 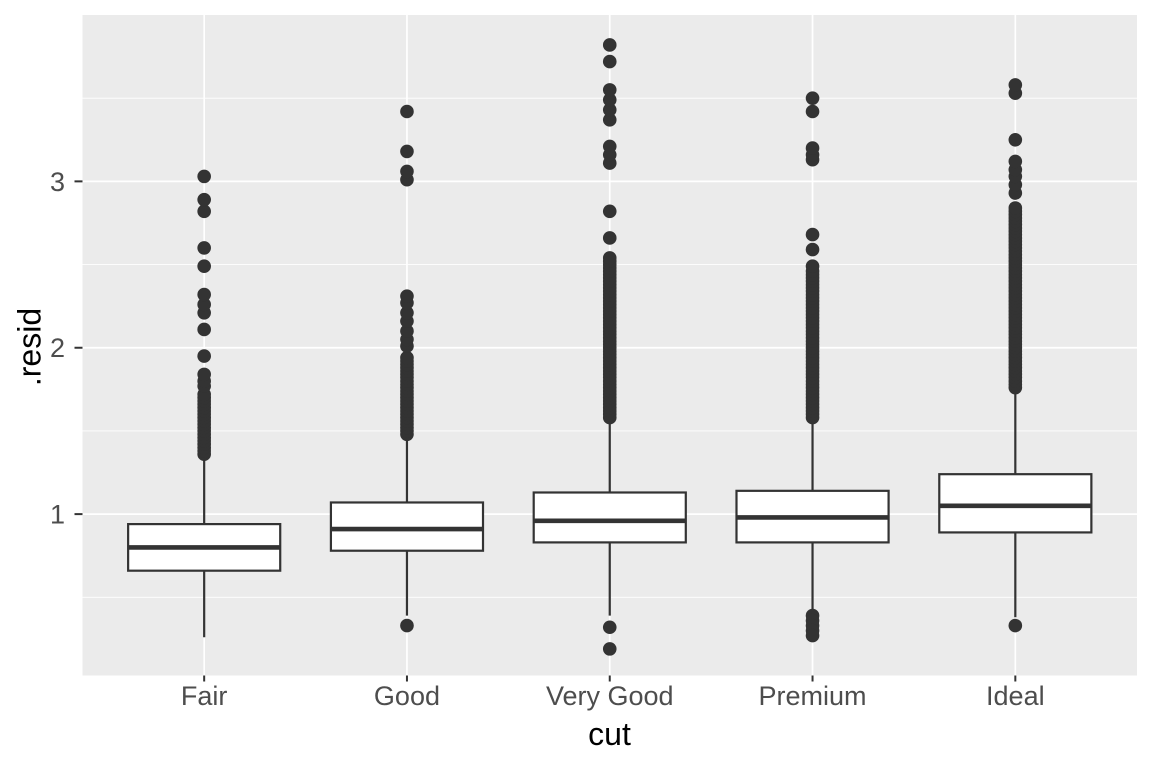 I want to click on x-tick-label-good: Good, so click(x=407, y=696).